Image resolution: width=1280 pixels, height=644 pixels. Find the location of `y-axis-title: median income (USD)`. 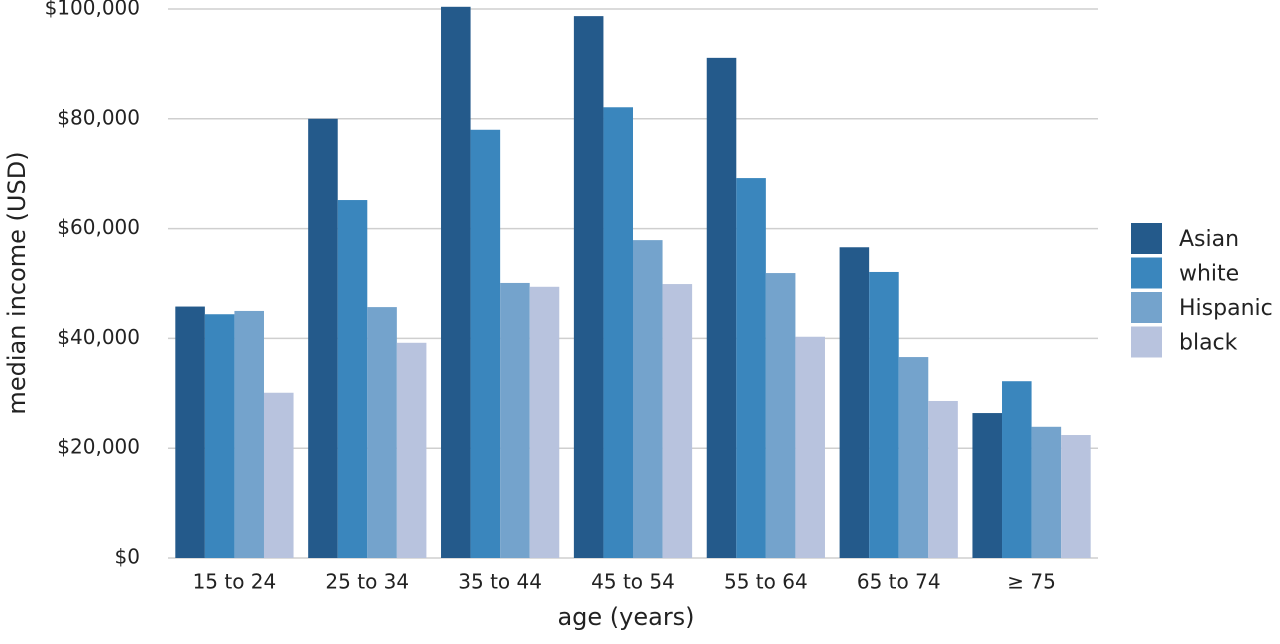

y-axis-title: median income (USD) is located at coordinates (17, 282).